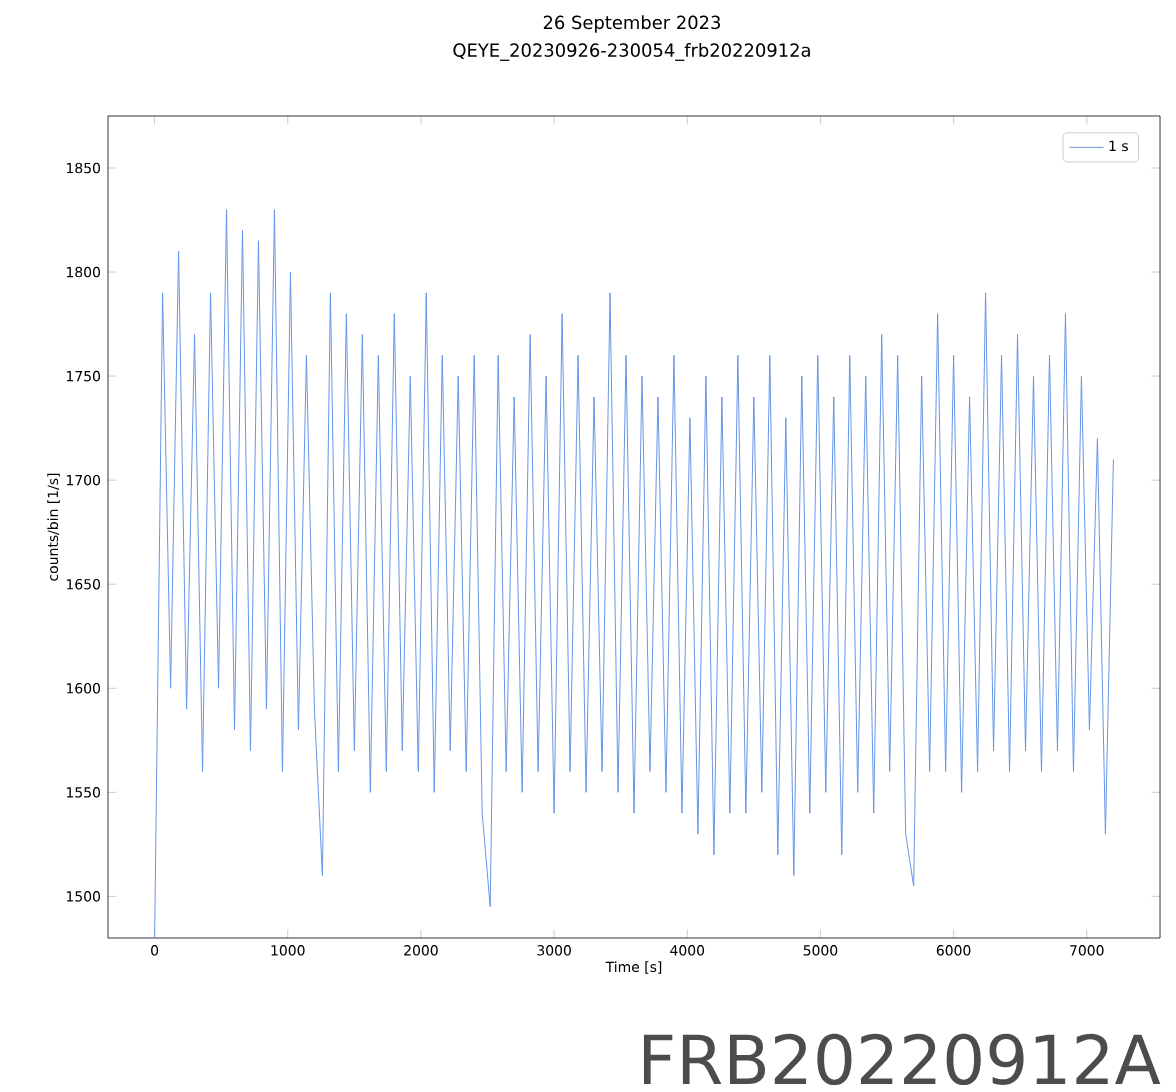 This screenshot has width=1176, height=1092. I want to click on chart-subtitle: QEYE_20230926-230054_frb20220912a, so click(631, 52).